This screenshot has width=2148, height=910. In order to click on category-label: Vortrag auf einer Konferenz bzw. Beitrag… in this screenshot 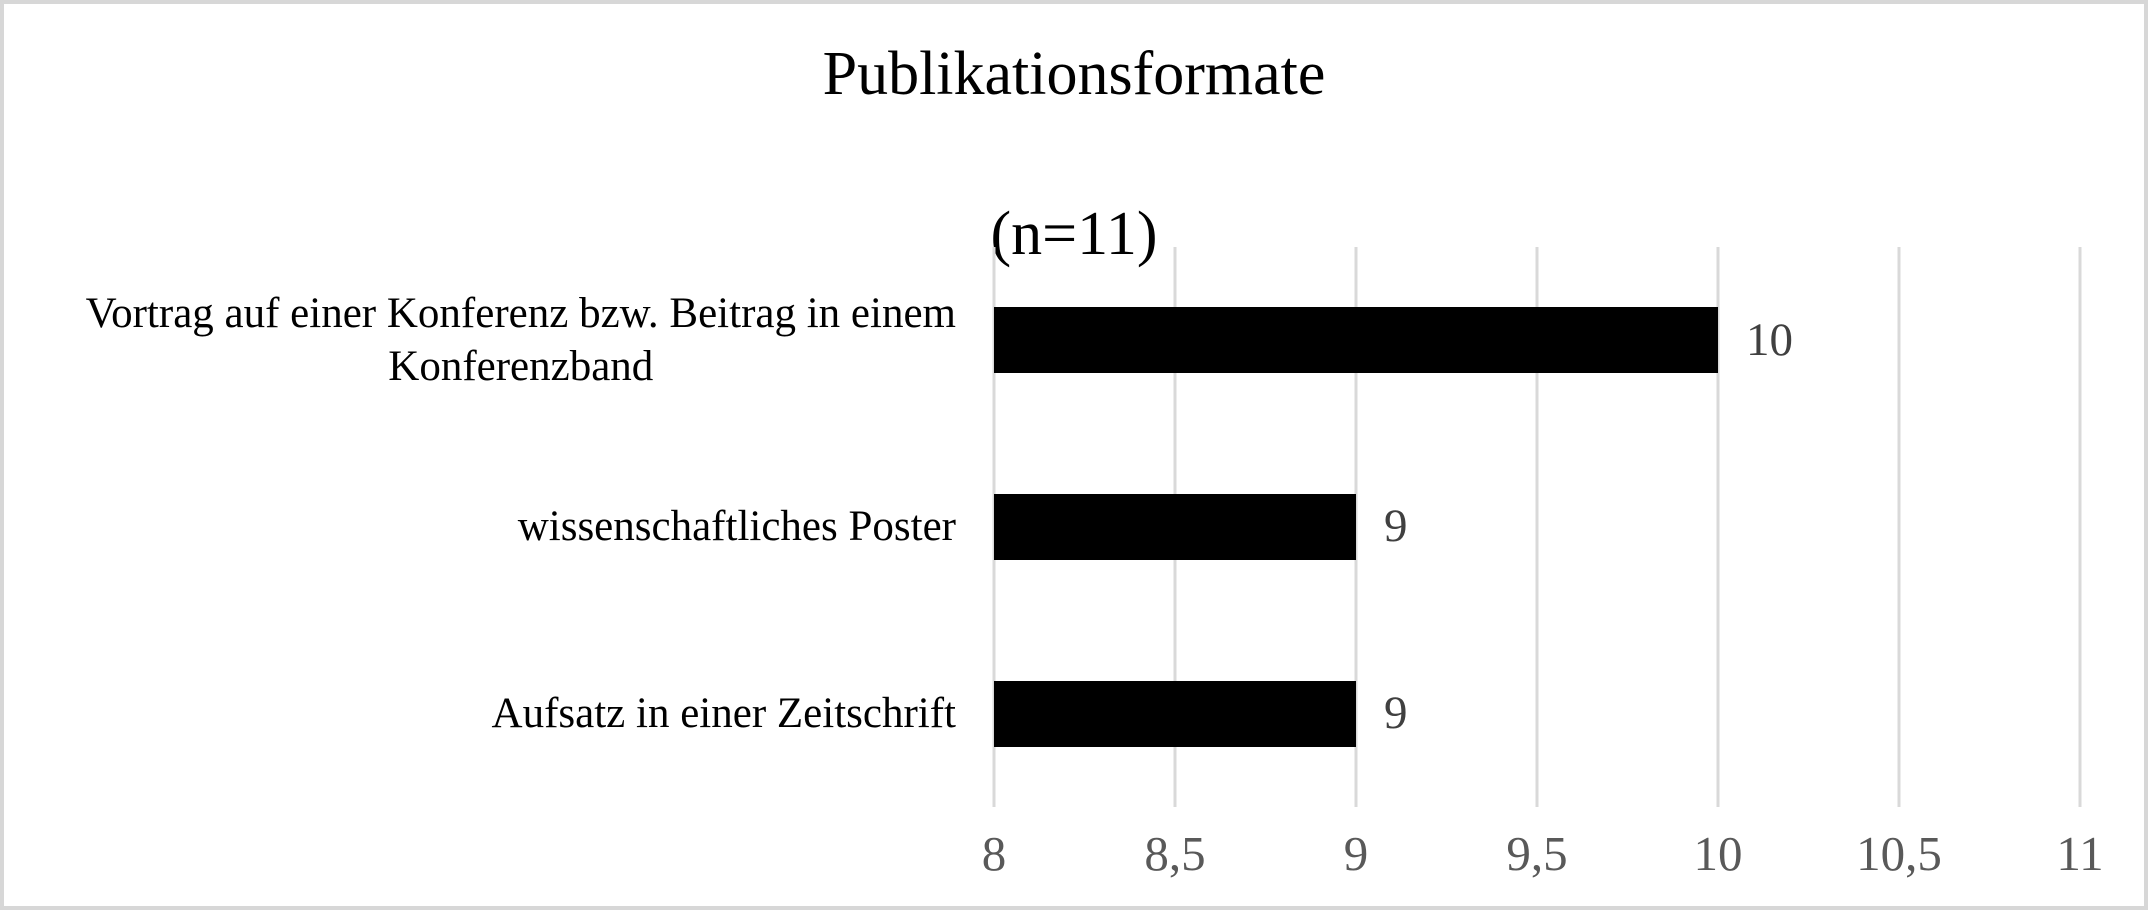, I will do `click(520, 340)`.